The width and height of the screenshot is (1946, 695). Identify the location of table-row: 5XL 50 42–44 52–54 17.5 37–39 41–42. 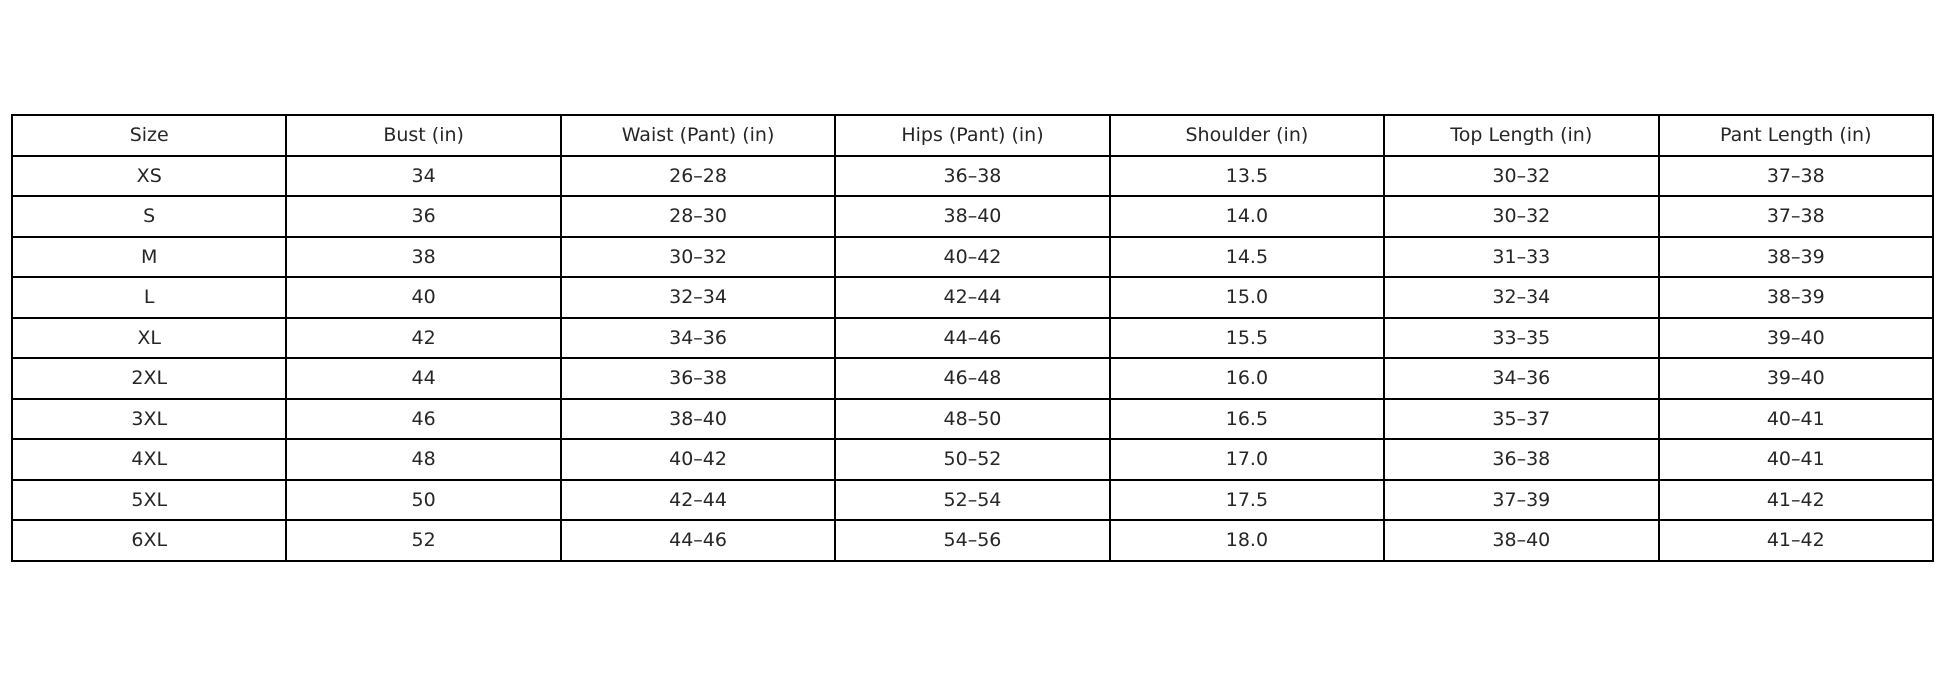
(972, 499).